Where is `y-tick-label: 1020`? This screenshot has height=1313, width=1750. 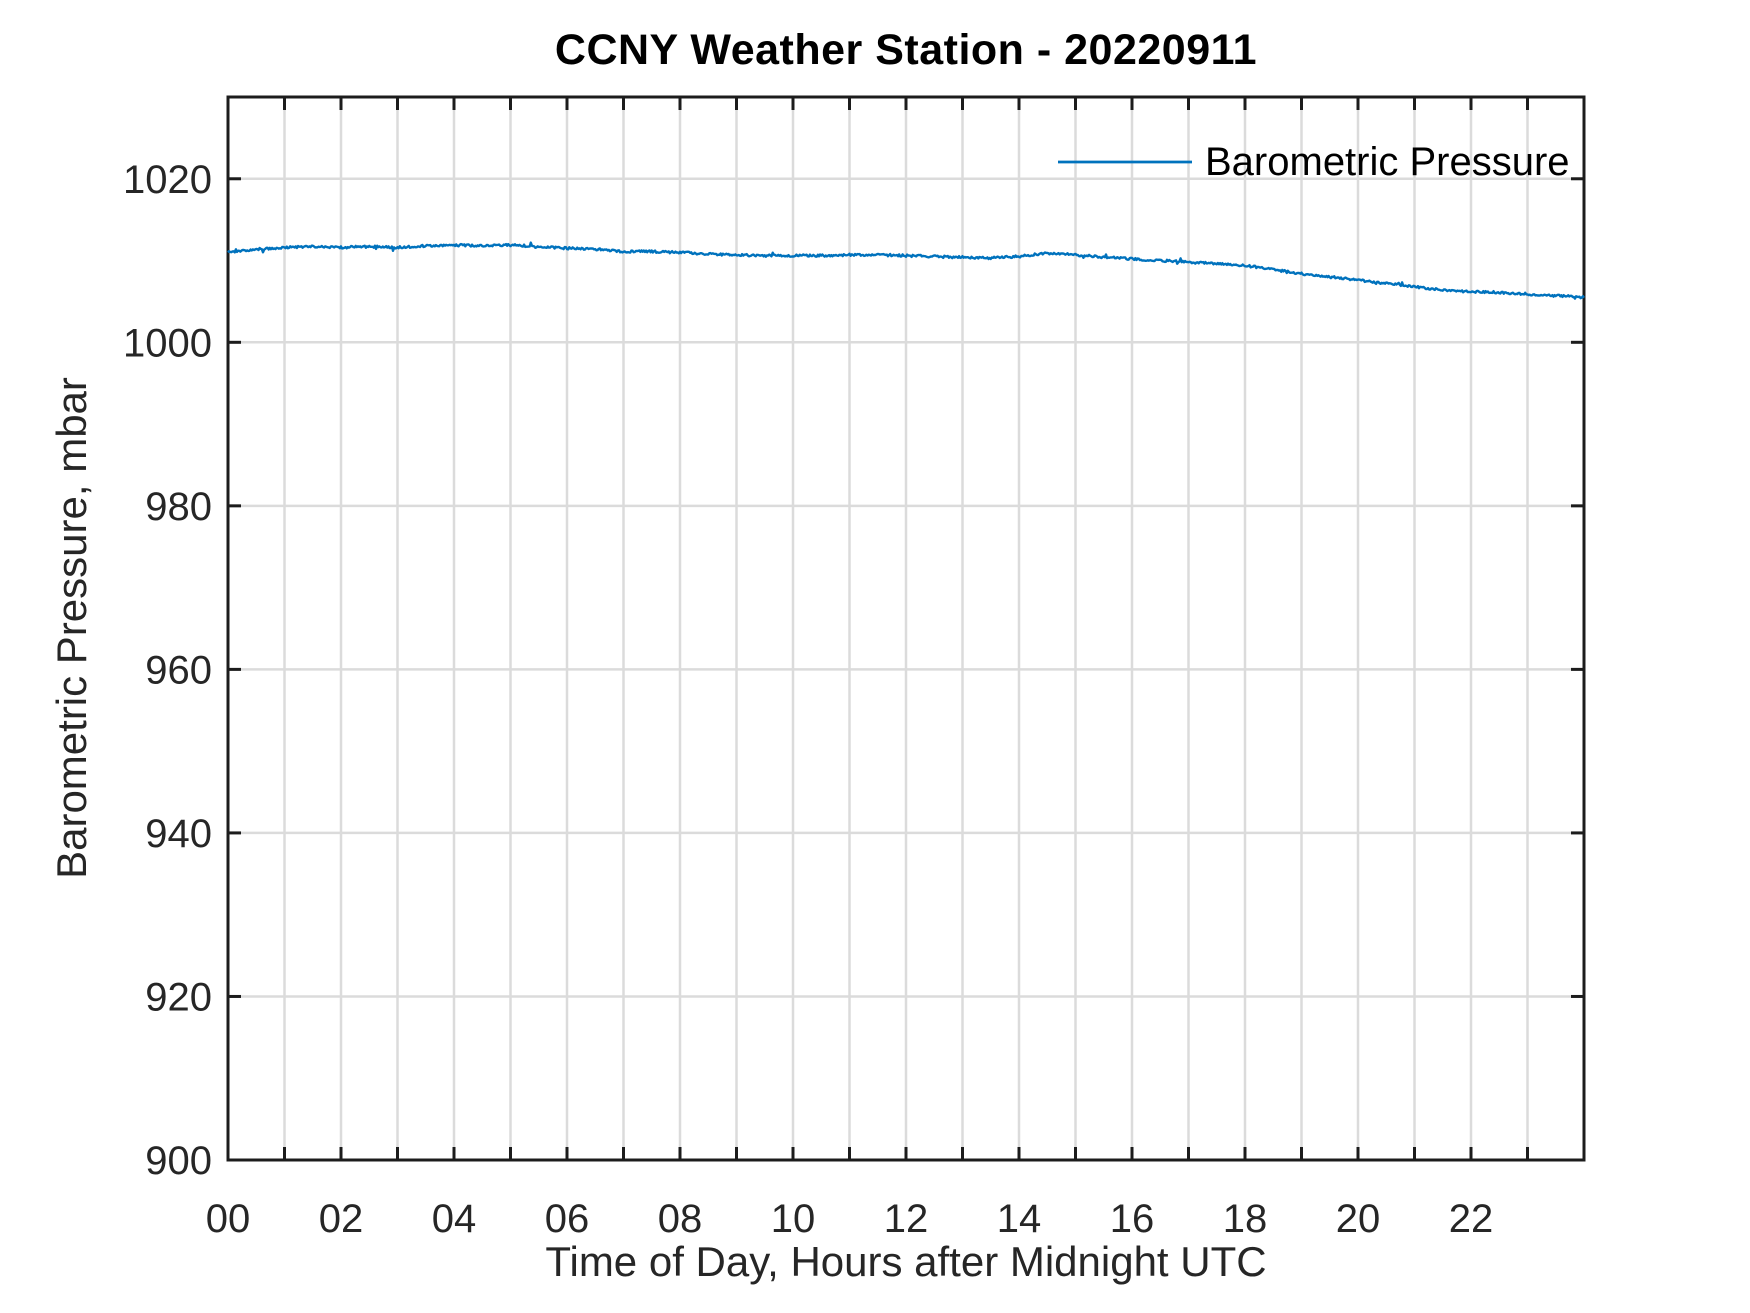
y-tick-label: 1020 is located at coordinates (167, 180).